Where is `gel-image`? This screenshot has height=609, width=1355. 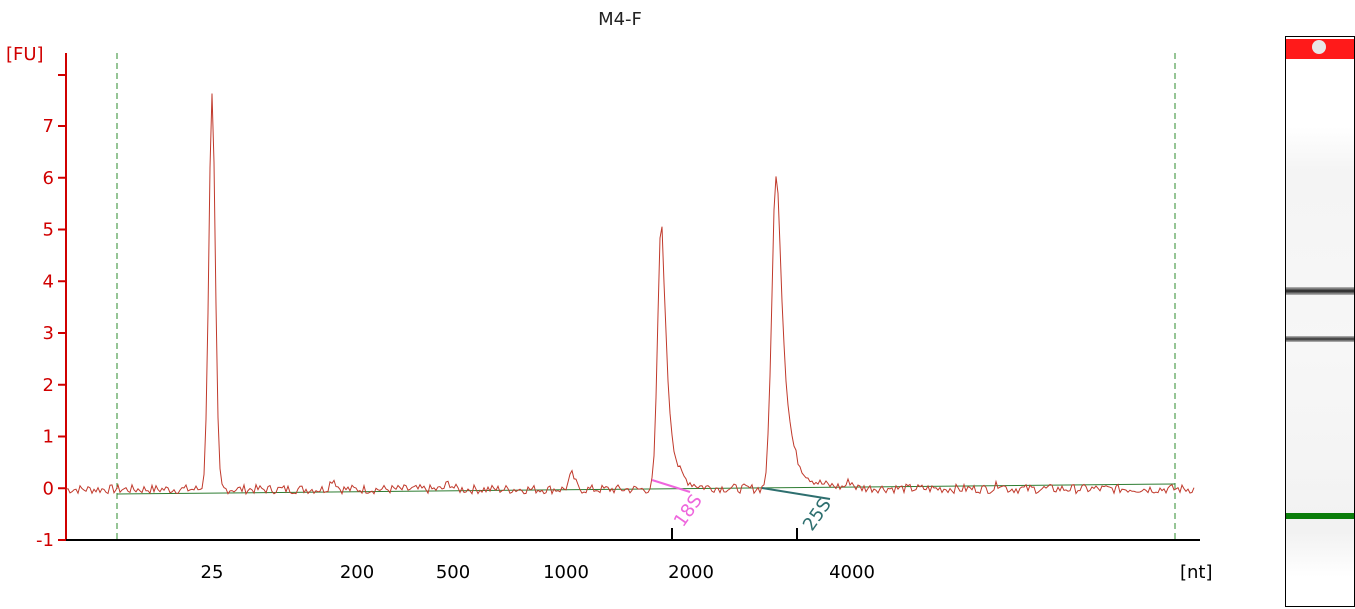
gel-image is located at coordinates (1320, 321).